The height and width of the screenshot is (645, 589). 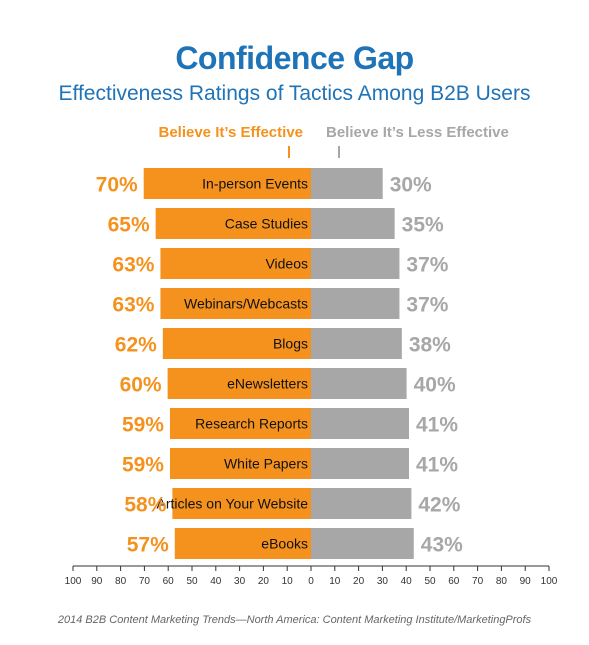 I want to click on category-label: eNewsletters, so click(x=267, y=384).